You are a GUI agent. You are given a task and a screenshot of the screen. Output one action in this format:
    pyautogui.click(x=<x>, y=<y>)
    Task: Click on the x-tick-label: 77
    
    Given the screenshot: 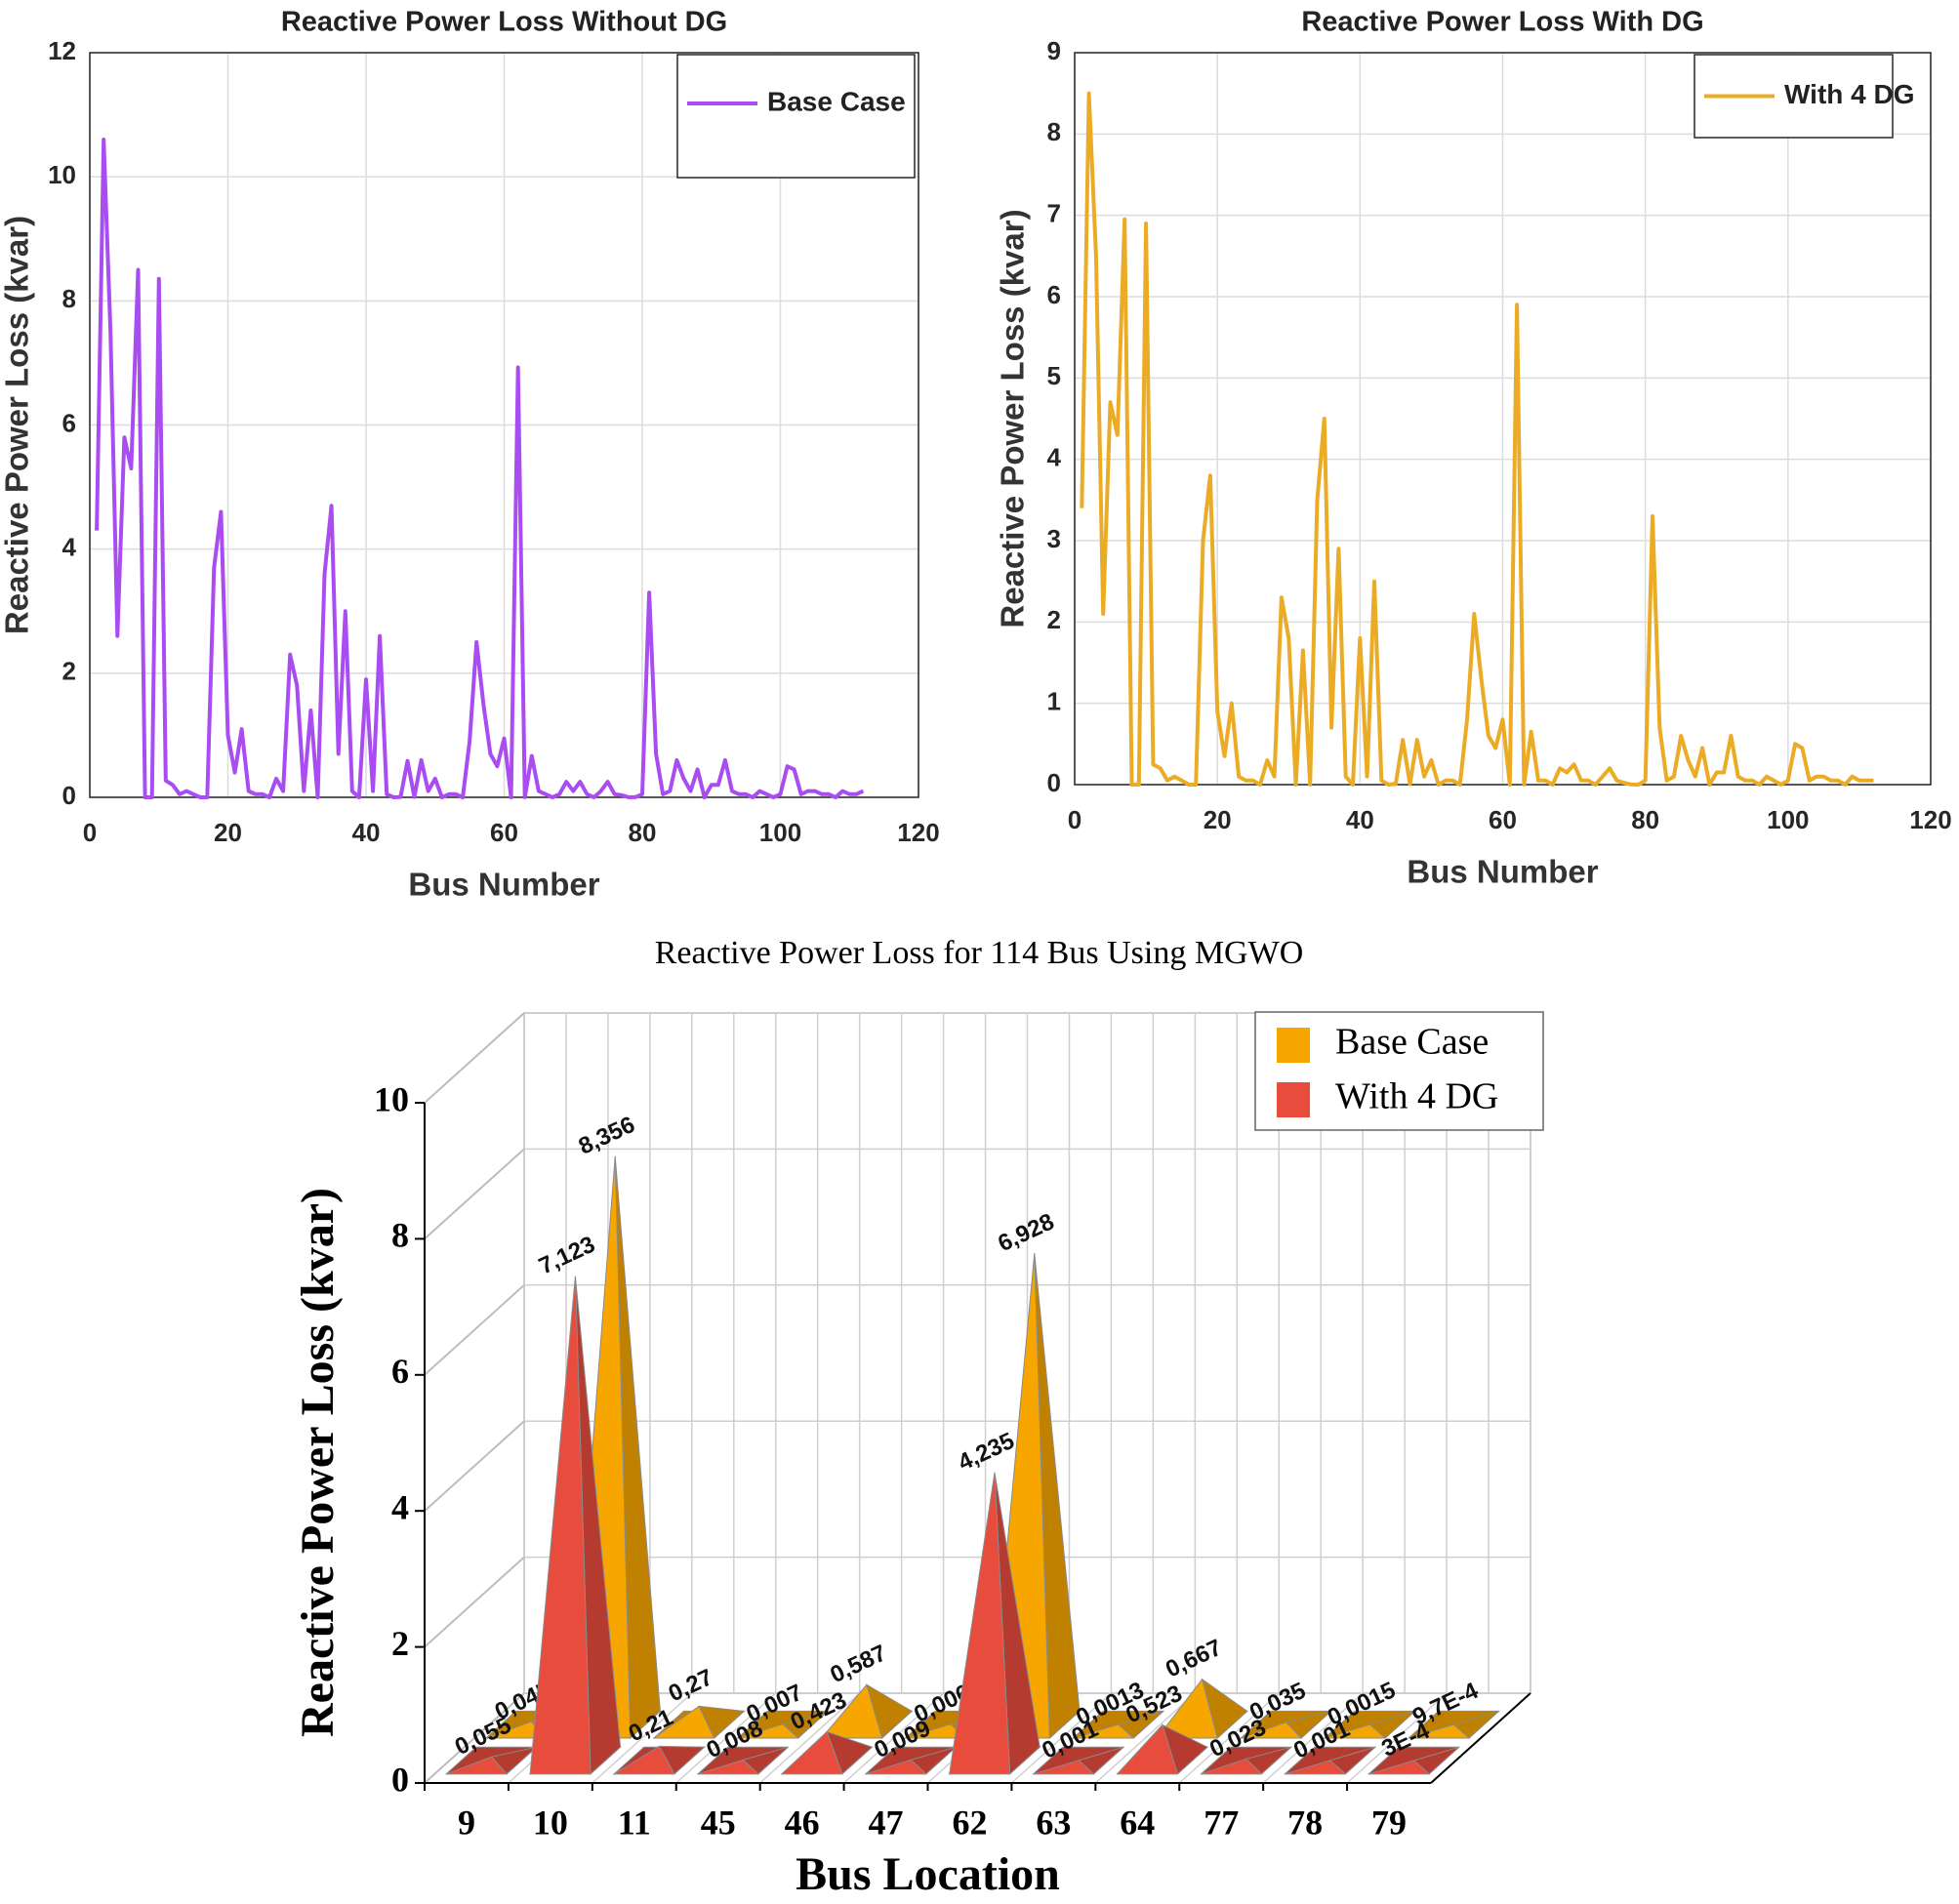 What is the action you would take?
    pyautogui.click(x=1221, y=1822)
    